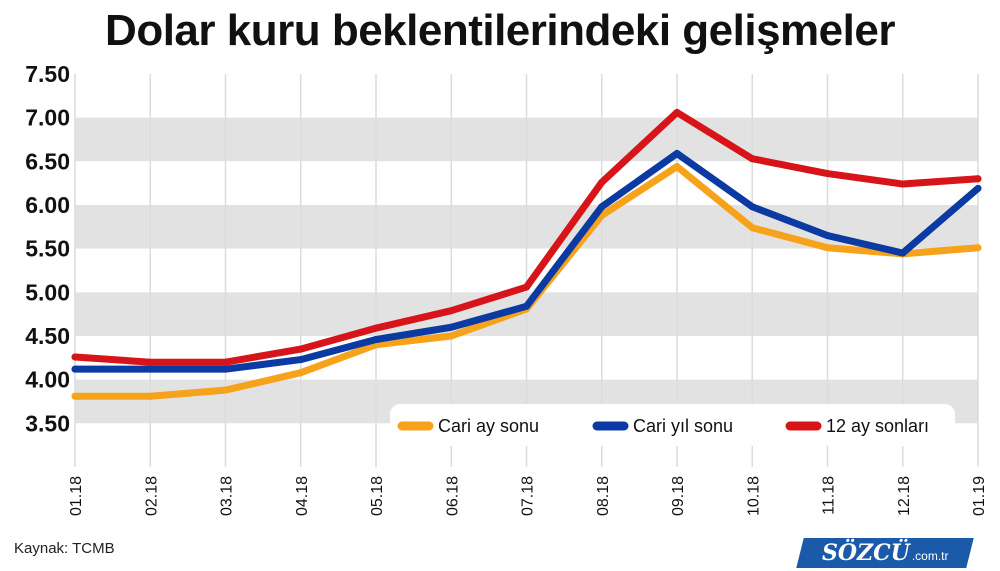 This screenshot has width=1000, height=571. I want to click on y-tick-label: 5.00, so click(47, 292).